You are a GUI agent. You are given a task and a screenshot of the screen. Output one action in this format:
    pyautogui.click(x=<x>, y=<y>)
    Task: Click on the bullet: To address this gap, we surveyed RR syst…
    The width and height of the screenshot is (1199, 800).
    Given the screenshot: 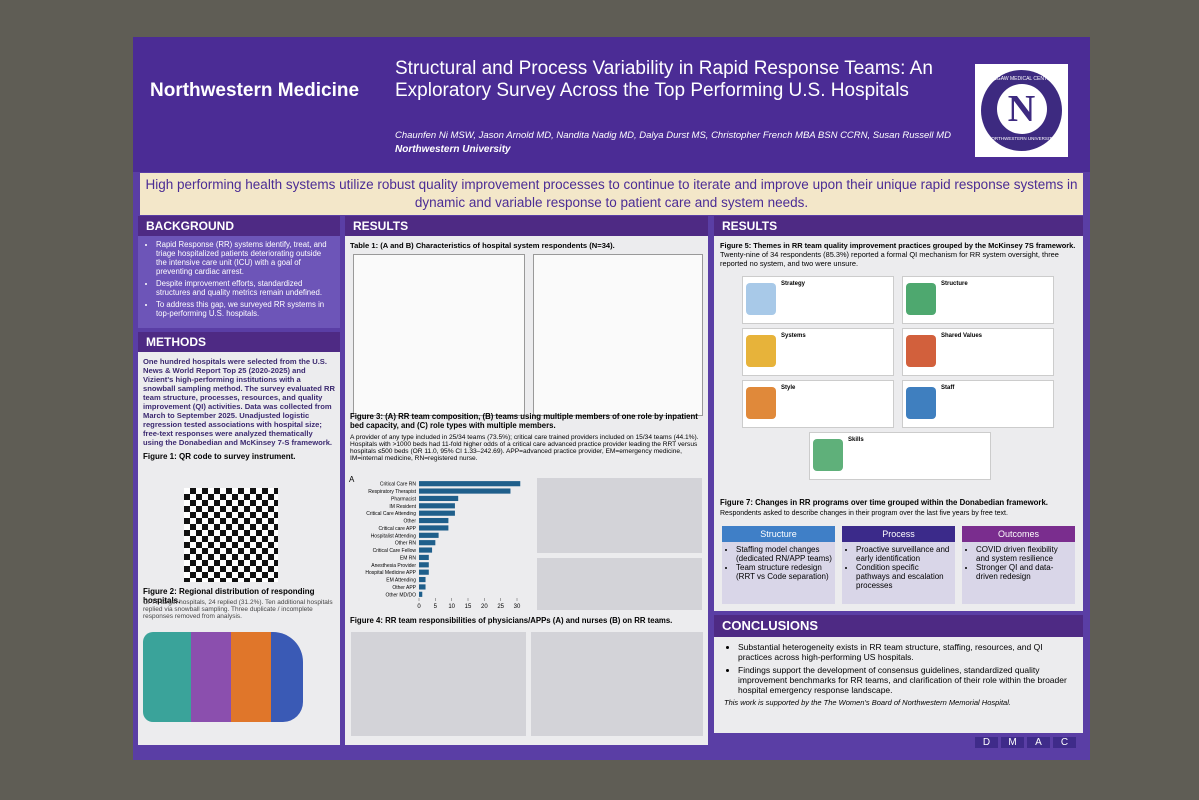 What is the action you would take?
    pyautogui.click(x=245, y=309)
    